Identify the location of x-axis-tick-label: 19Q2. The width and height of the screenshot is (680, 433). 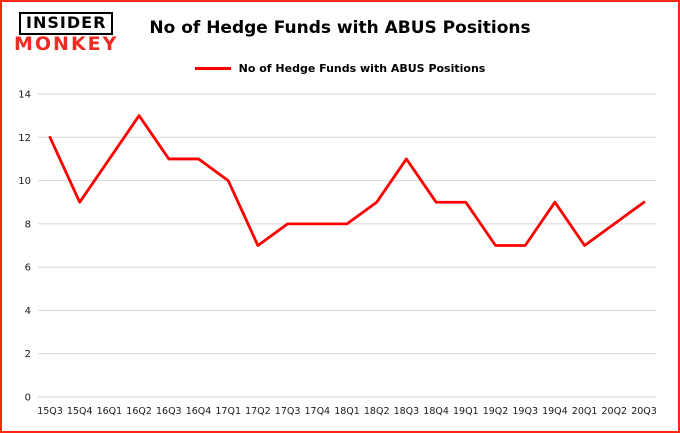
(496, 411).